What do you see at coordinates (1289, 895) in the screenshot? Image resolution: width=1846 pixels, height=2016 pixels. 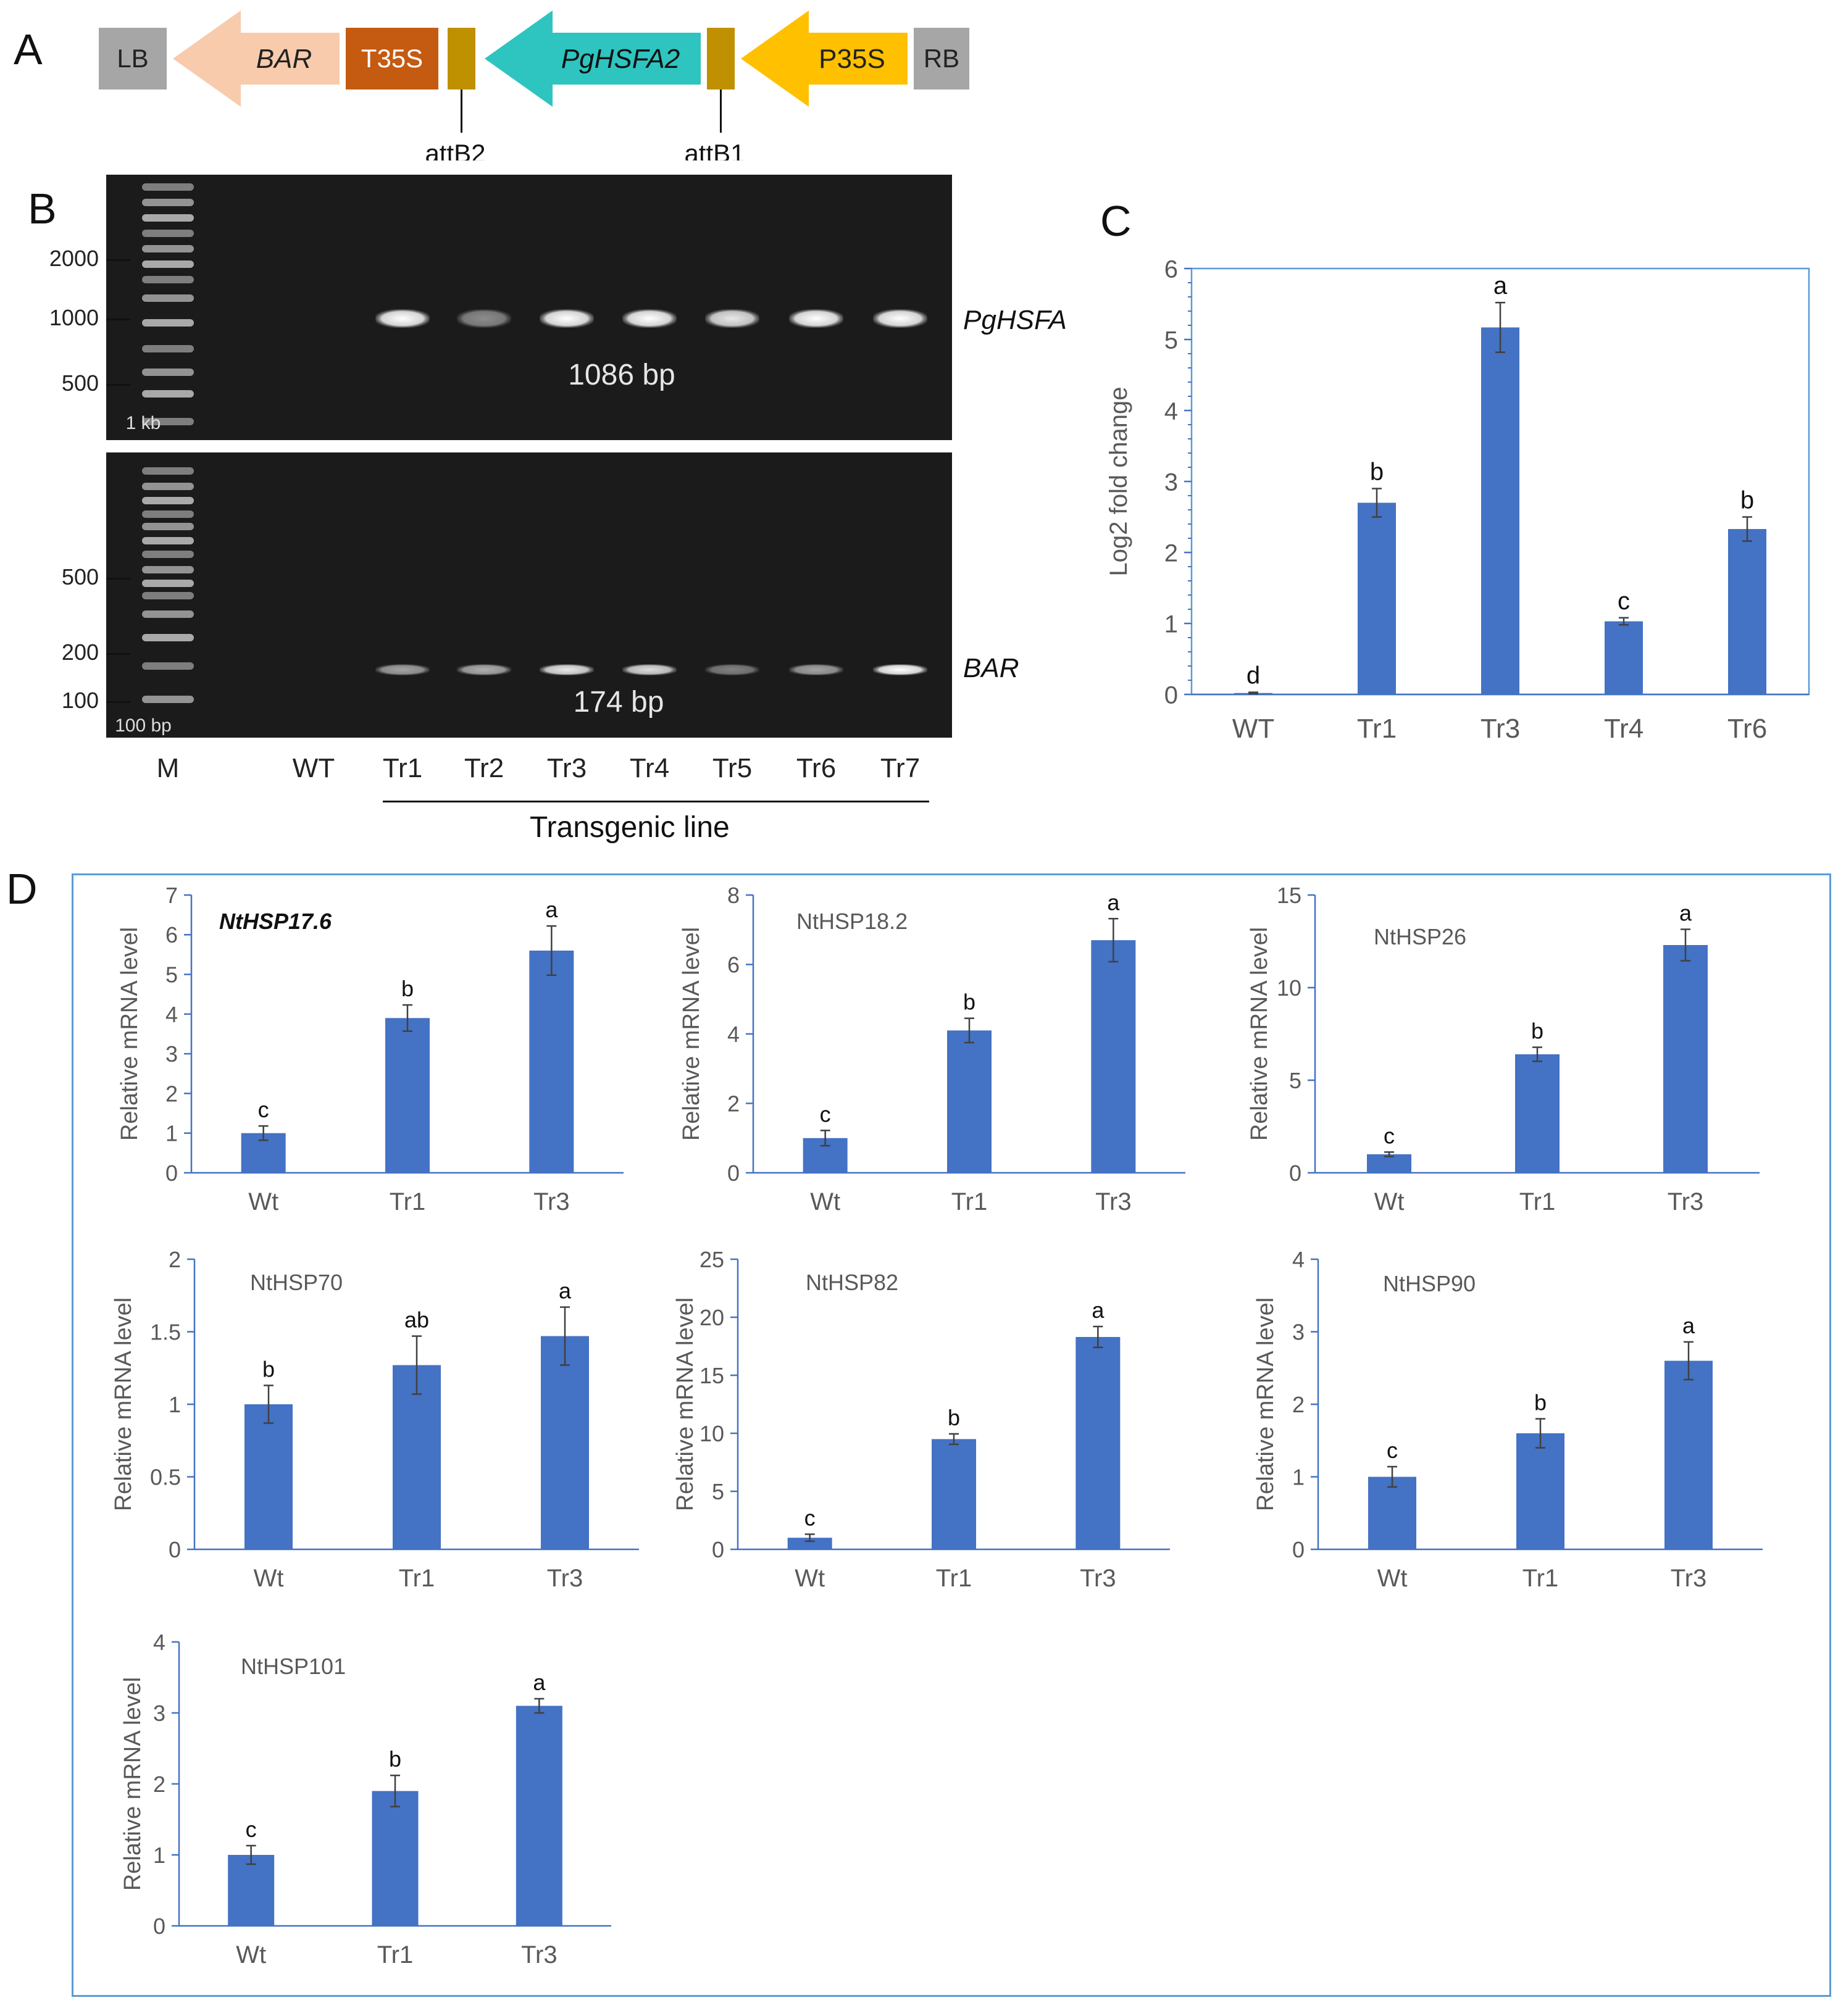 I see `y-tick-label: 15` at bounding box center [1289, 895].